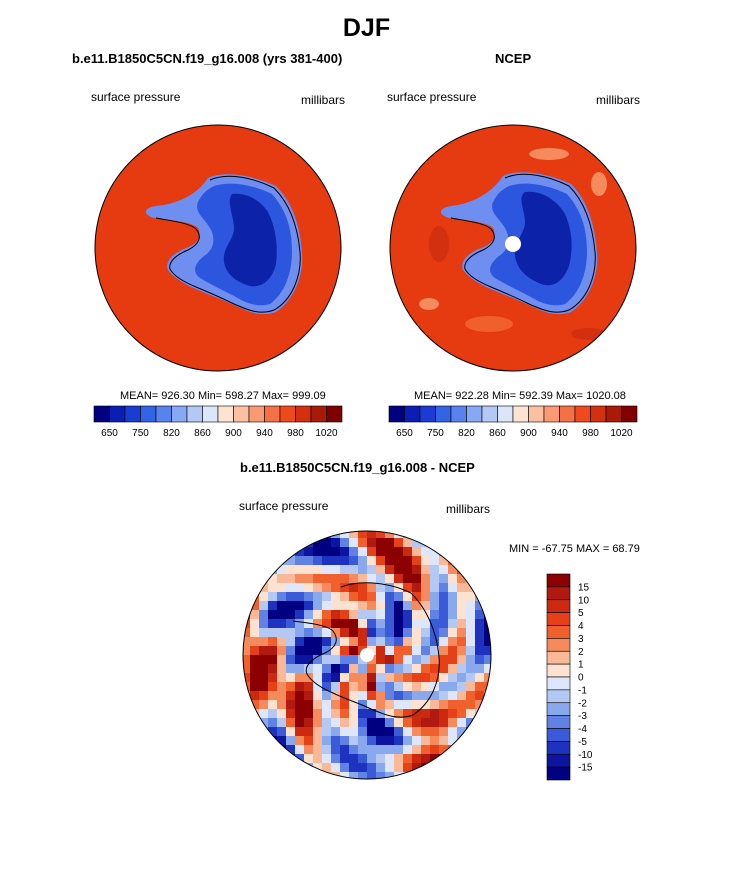 This screenshot has width=733, height=882. What do you see at coordinates (574, 549) in the screenshot?
I see `panel-3-stats: MIN = -67.75 MAX = 68.79` at bounding box center [574, 549].